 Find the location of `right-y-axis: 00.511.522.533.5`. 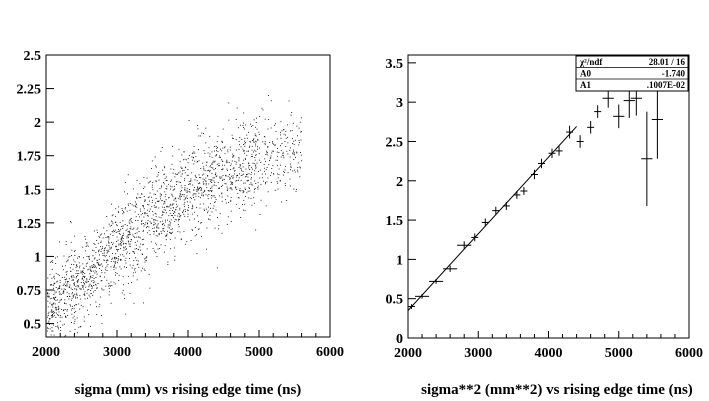

right-y-axis: 00.511.522.533.5 is located at coordinates (401, 202).